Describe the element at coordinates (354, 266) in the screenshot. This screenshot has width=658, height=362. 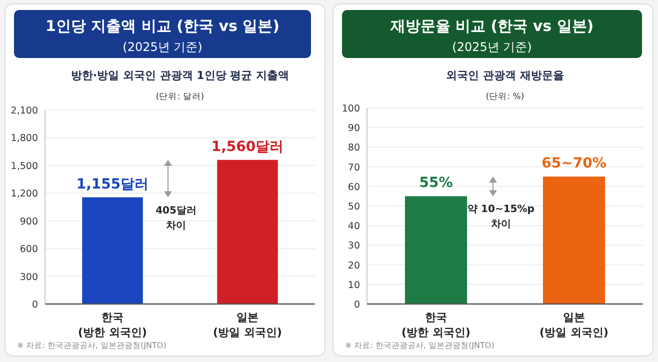
I see `y-tick-label: 20` at that location.